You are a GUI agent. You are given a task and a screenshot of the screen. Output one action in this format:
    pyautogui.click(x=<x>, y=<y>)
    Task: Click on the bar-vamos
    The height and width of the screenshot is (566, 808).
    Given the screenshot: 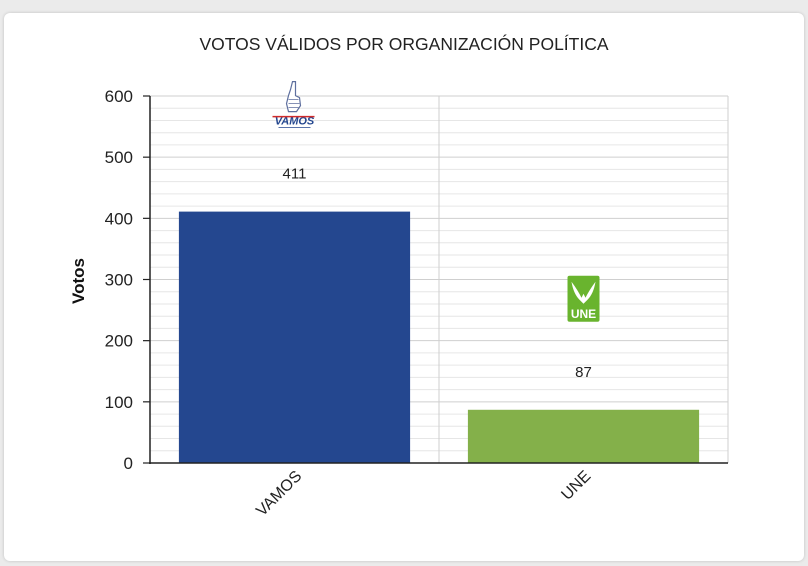 What is the action you would take?
    pyautogui.click(x=294, y=337)
    